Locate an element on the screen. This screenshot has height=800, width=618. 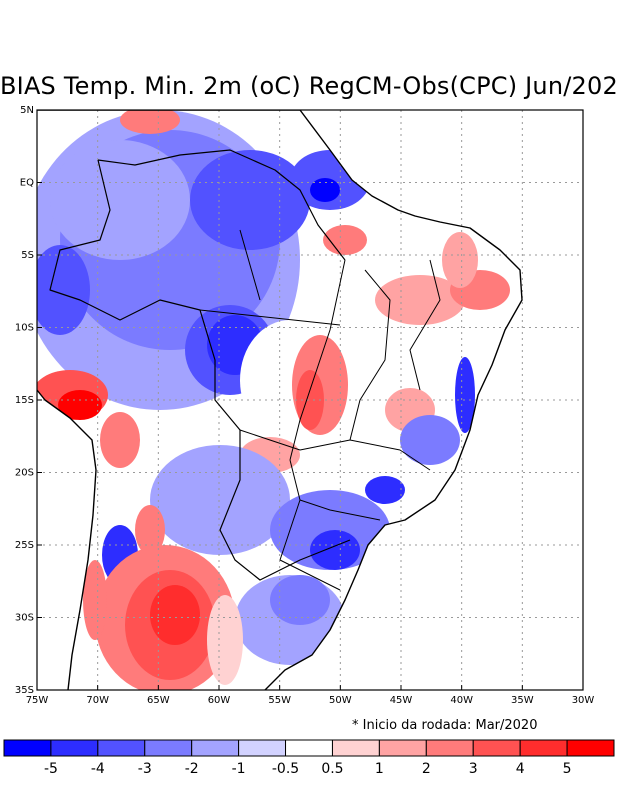
colorbar-label: -4 is located at coordinates (98, 769).